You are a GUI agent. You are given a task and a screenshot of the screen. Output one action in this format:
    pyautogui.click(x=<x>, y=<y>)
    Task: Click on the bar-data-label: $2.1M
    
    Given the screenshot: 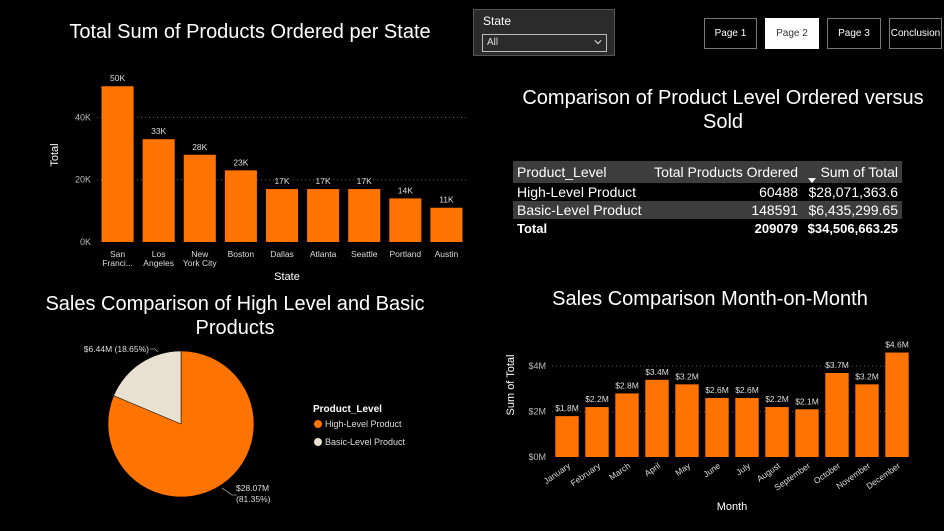 What is the action you would take?
    pyautogui.click(x=807, y=401)
    